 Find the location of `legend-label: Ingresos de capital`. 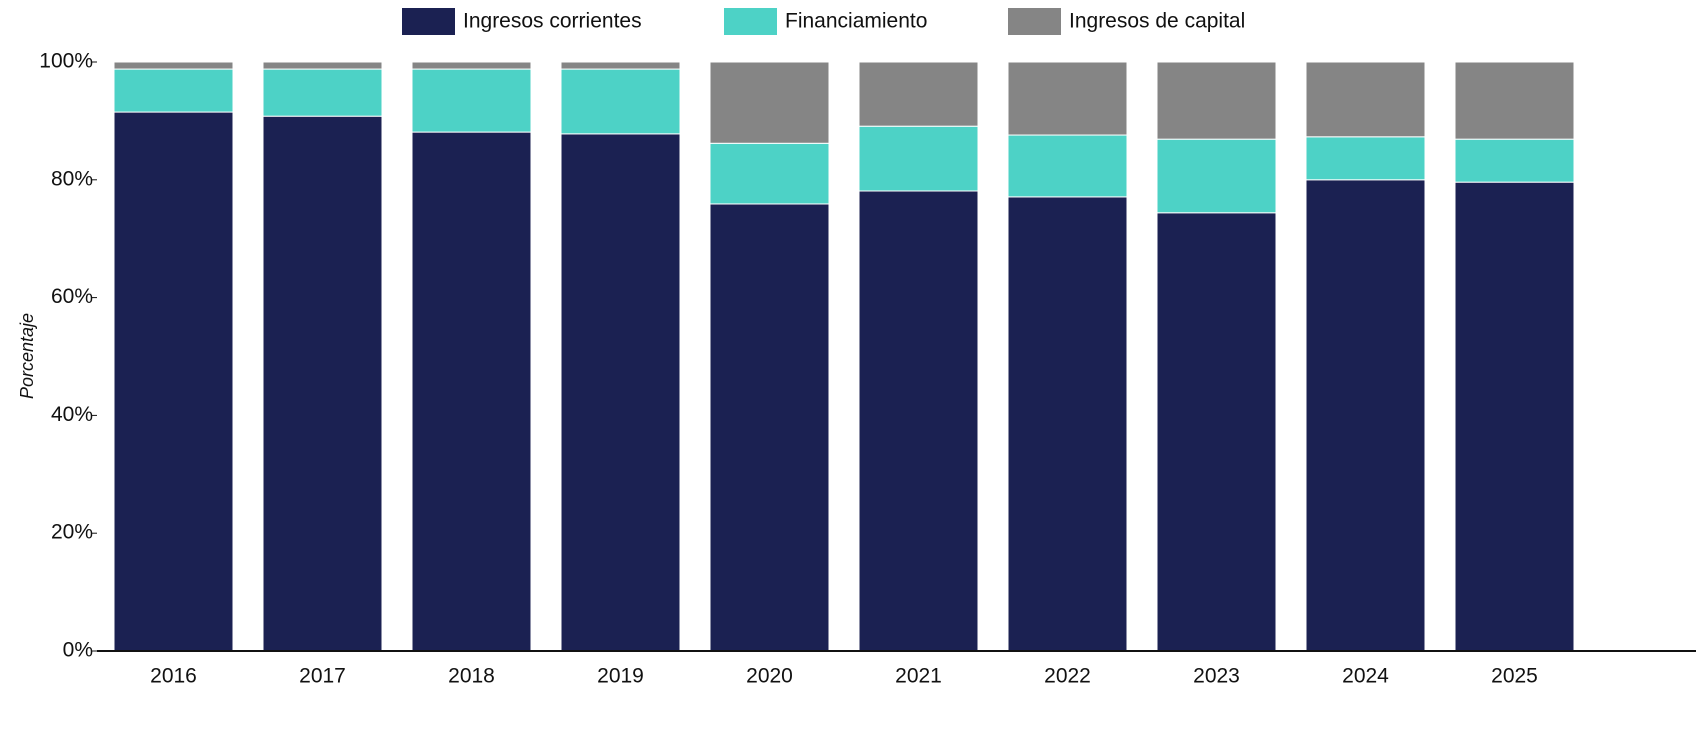

legend-label: Ingresos de capital is located at coordinates (1157, 21).